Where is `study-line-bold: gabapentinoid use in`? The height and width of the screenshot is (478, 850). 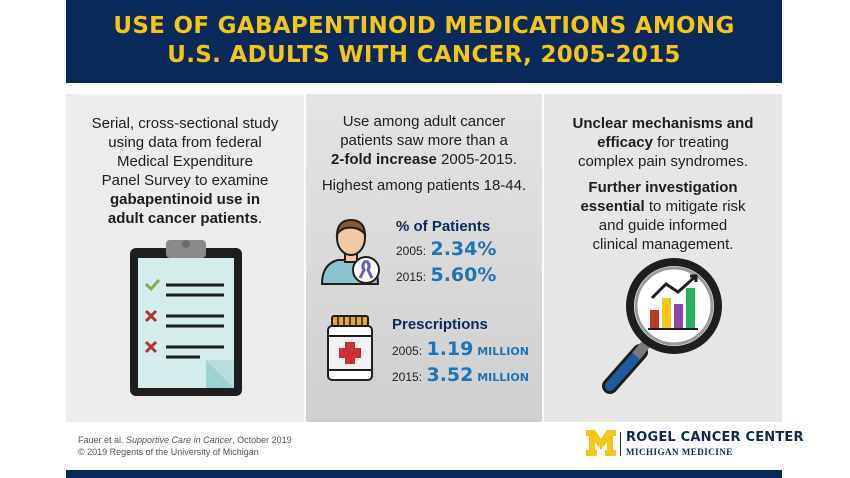 study-line-bold: gabapentinoid use in is located at coordinates (184, 199).